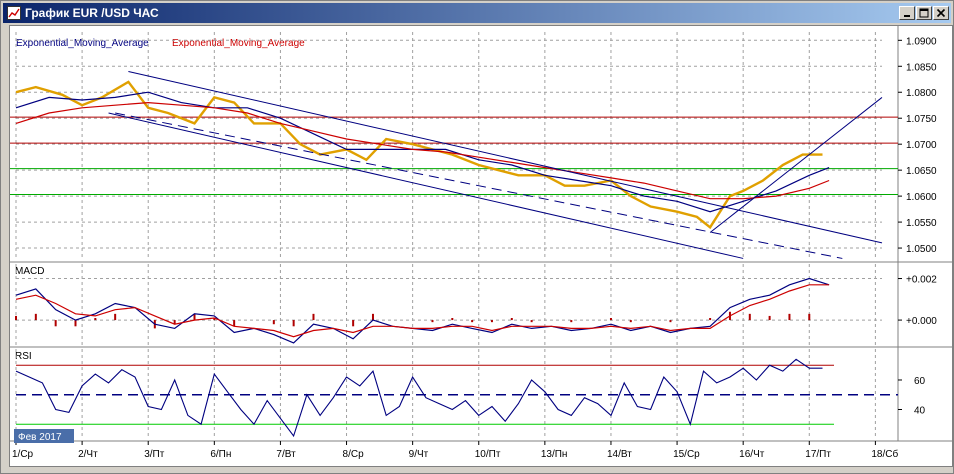 The image size is (954, 474). Describe the element at coordinates (477, 13) in the screenshot. I see `title-bar: График EUR /USD ЧАС` at that location.